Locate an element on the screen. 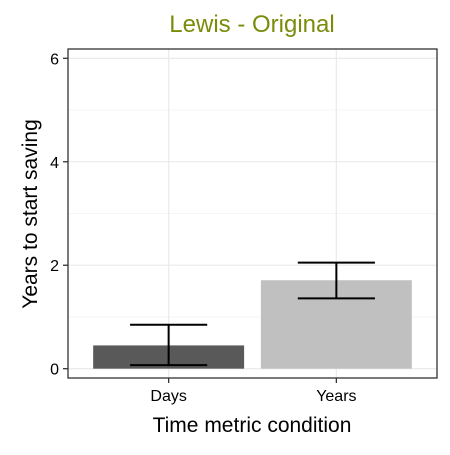  y-tick-label: 0 is located at coordinates (54, 370).